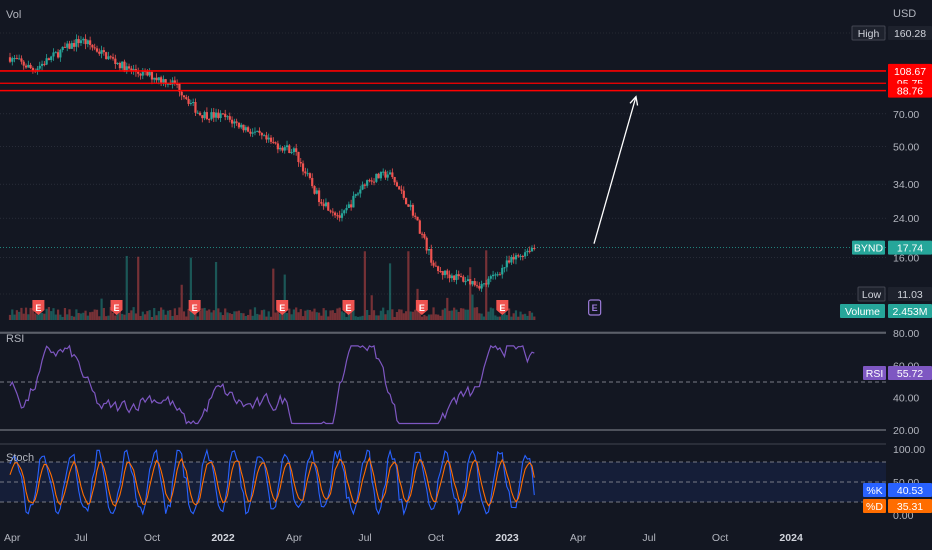 This screenshot has height=550, width=932. I want to click on stoch-d-line, so click(272, 481).